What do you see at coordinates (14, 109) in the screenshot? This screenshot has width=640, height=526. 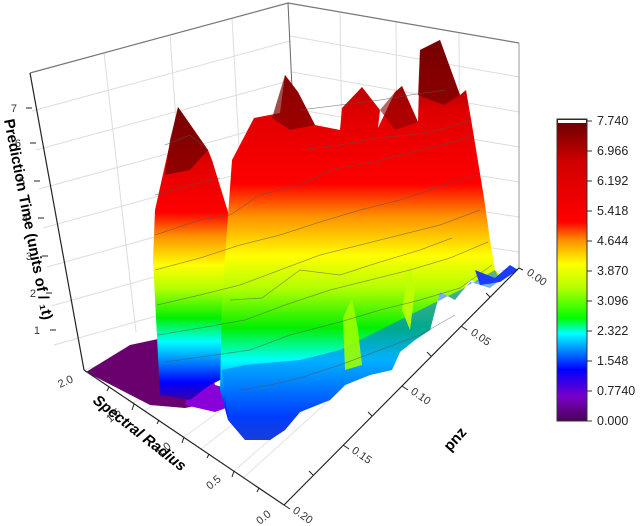 I see `z-tick-7: 7` at bounding box center [14, 109].